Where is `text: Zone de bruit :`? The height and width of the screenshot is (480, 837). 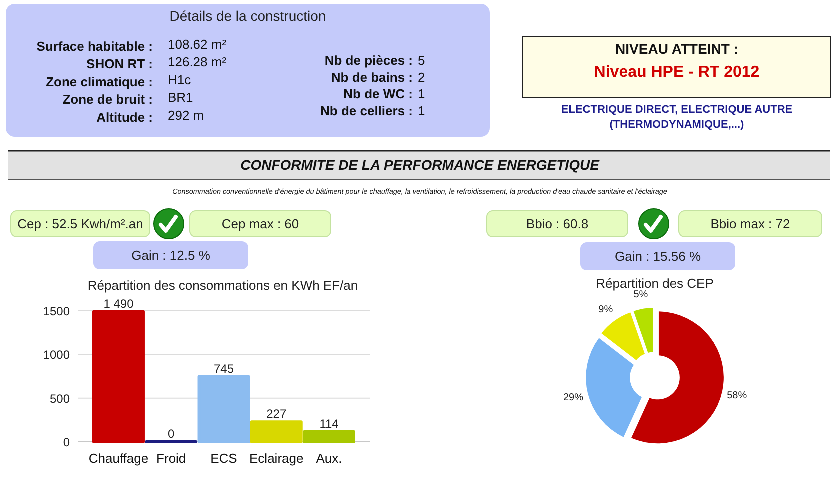
text: Zone de bruit : is located at coordinates (107, 100).